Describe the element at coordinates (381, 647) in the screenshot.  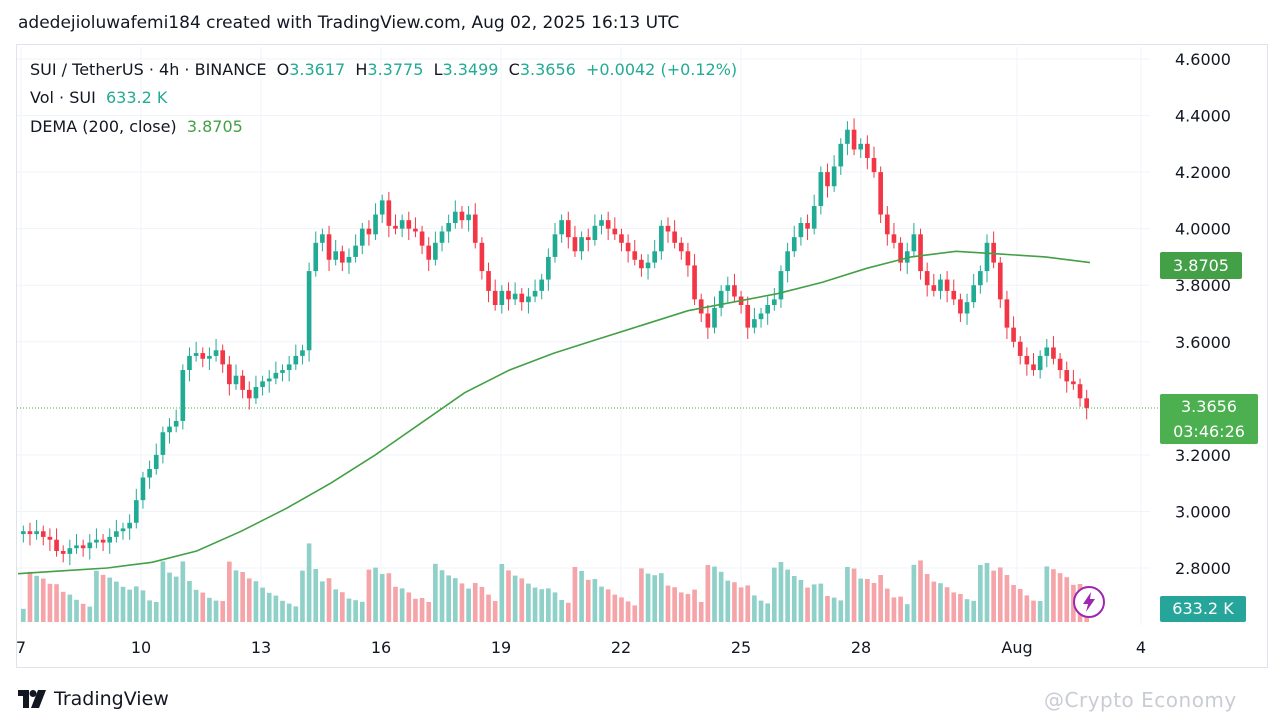
I see `time-tick-label: 16` at that location.